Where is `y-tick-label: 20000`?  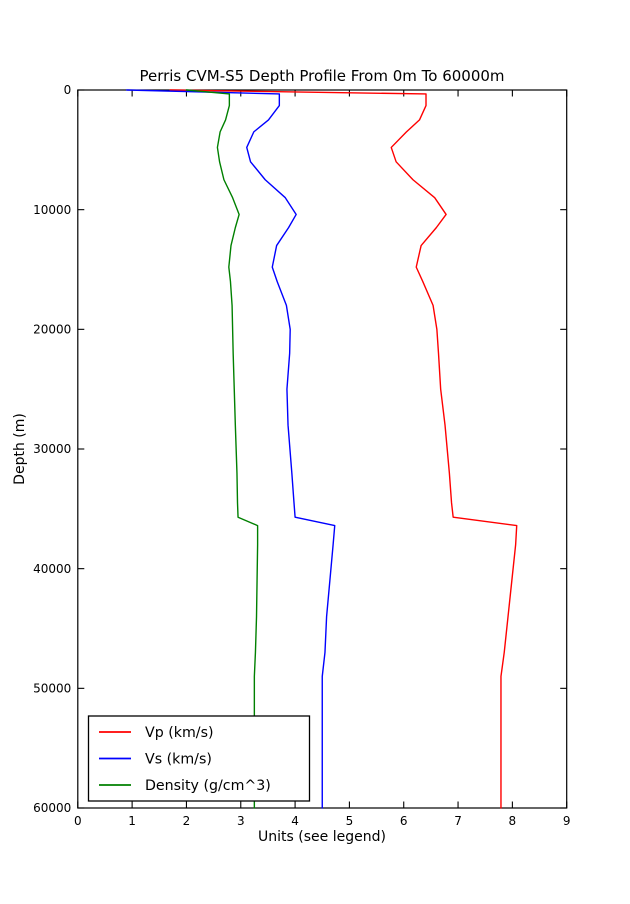 y-tick-label: 20000 is located at coordinates (52, 330).